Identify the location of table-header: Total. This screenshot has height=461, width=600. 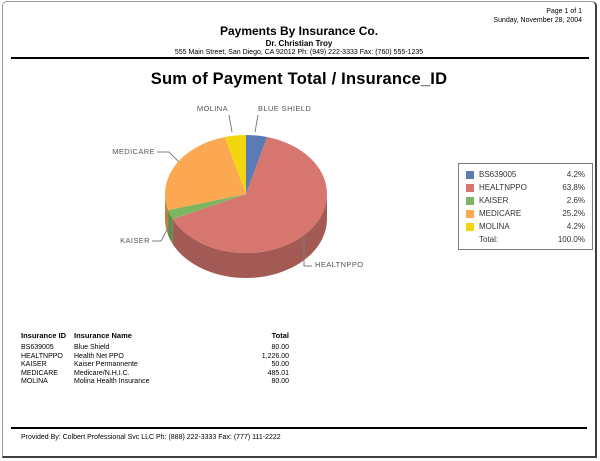
(280, 335).